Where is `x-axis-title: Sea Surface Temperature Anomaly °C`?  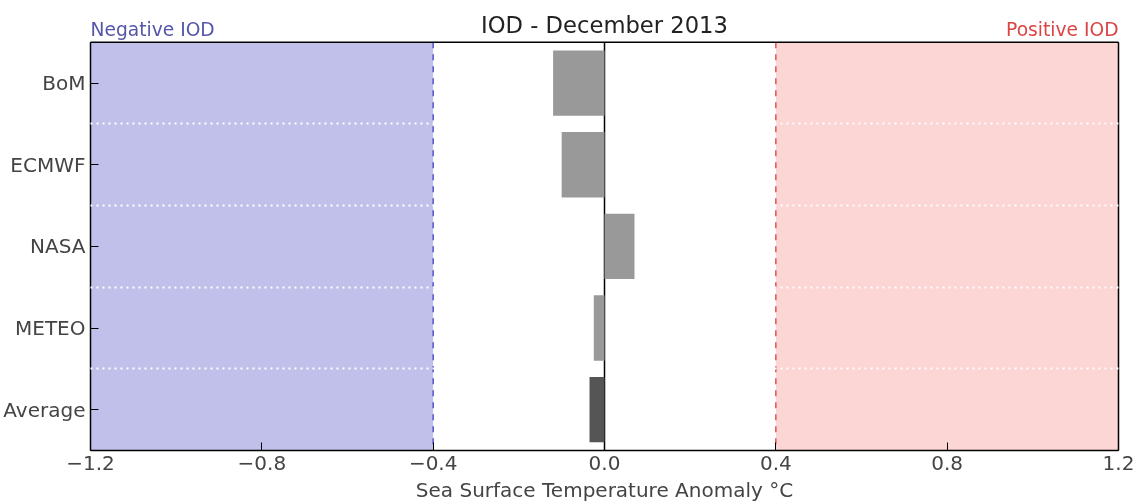
x-axis-title: Sea Surface Temperature Anomaly °C is located at coordinates (604, 489).